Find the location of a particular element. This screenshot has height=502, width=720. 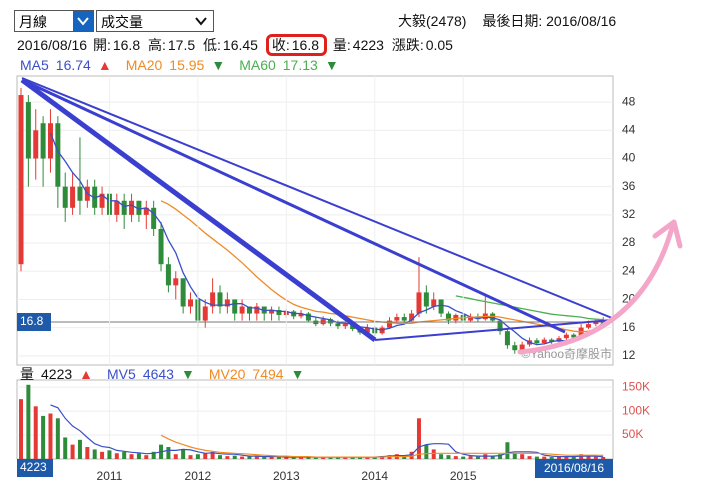

quote-value: 16.8 is located at coordinates (305, 45).